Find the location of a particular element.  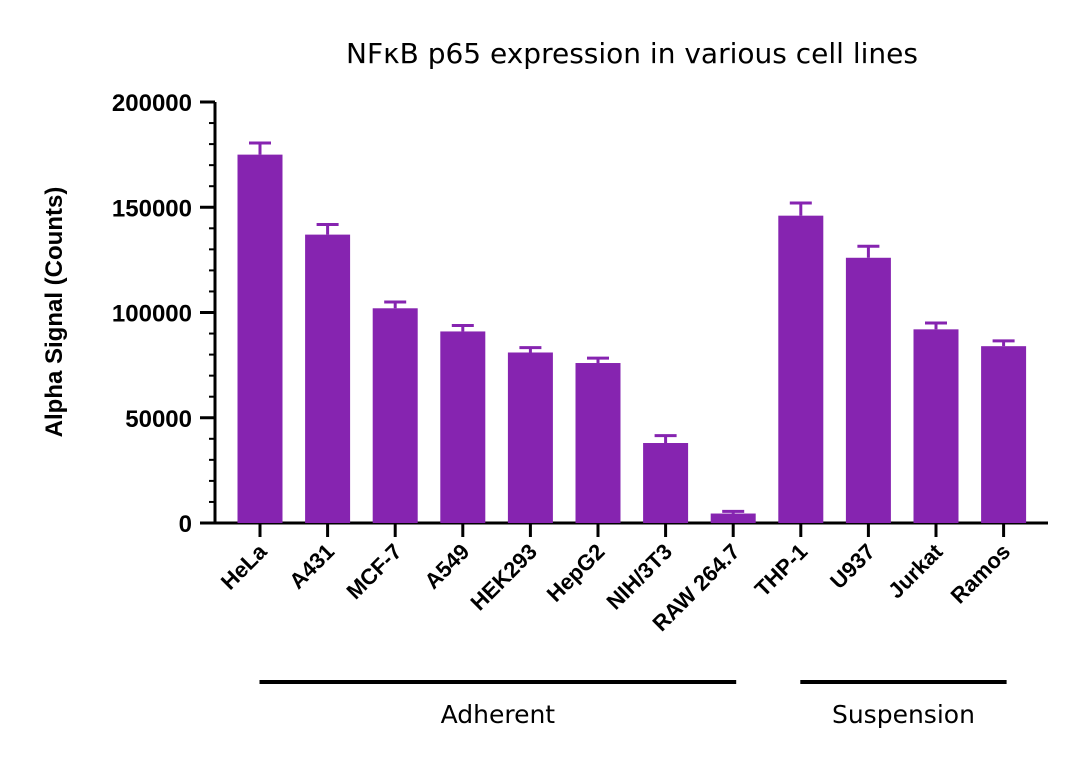

group-label: Suspension is located at coordinates (903, 714).